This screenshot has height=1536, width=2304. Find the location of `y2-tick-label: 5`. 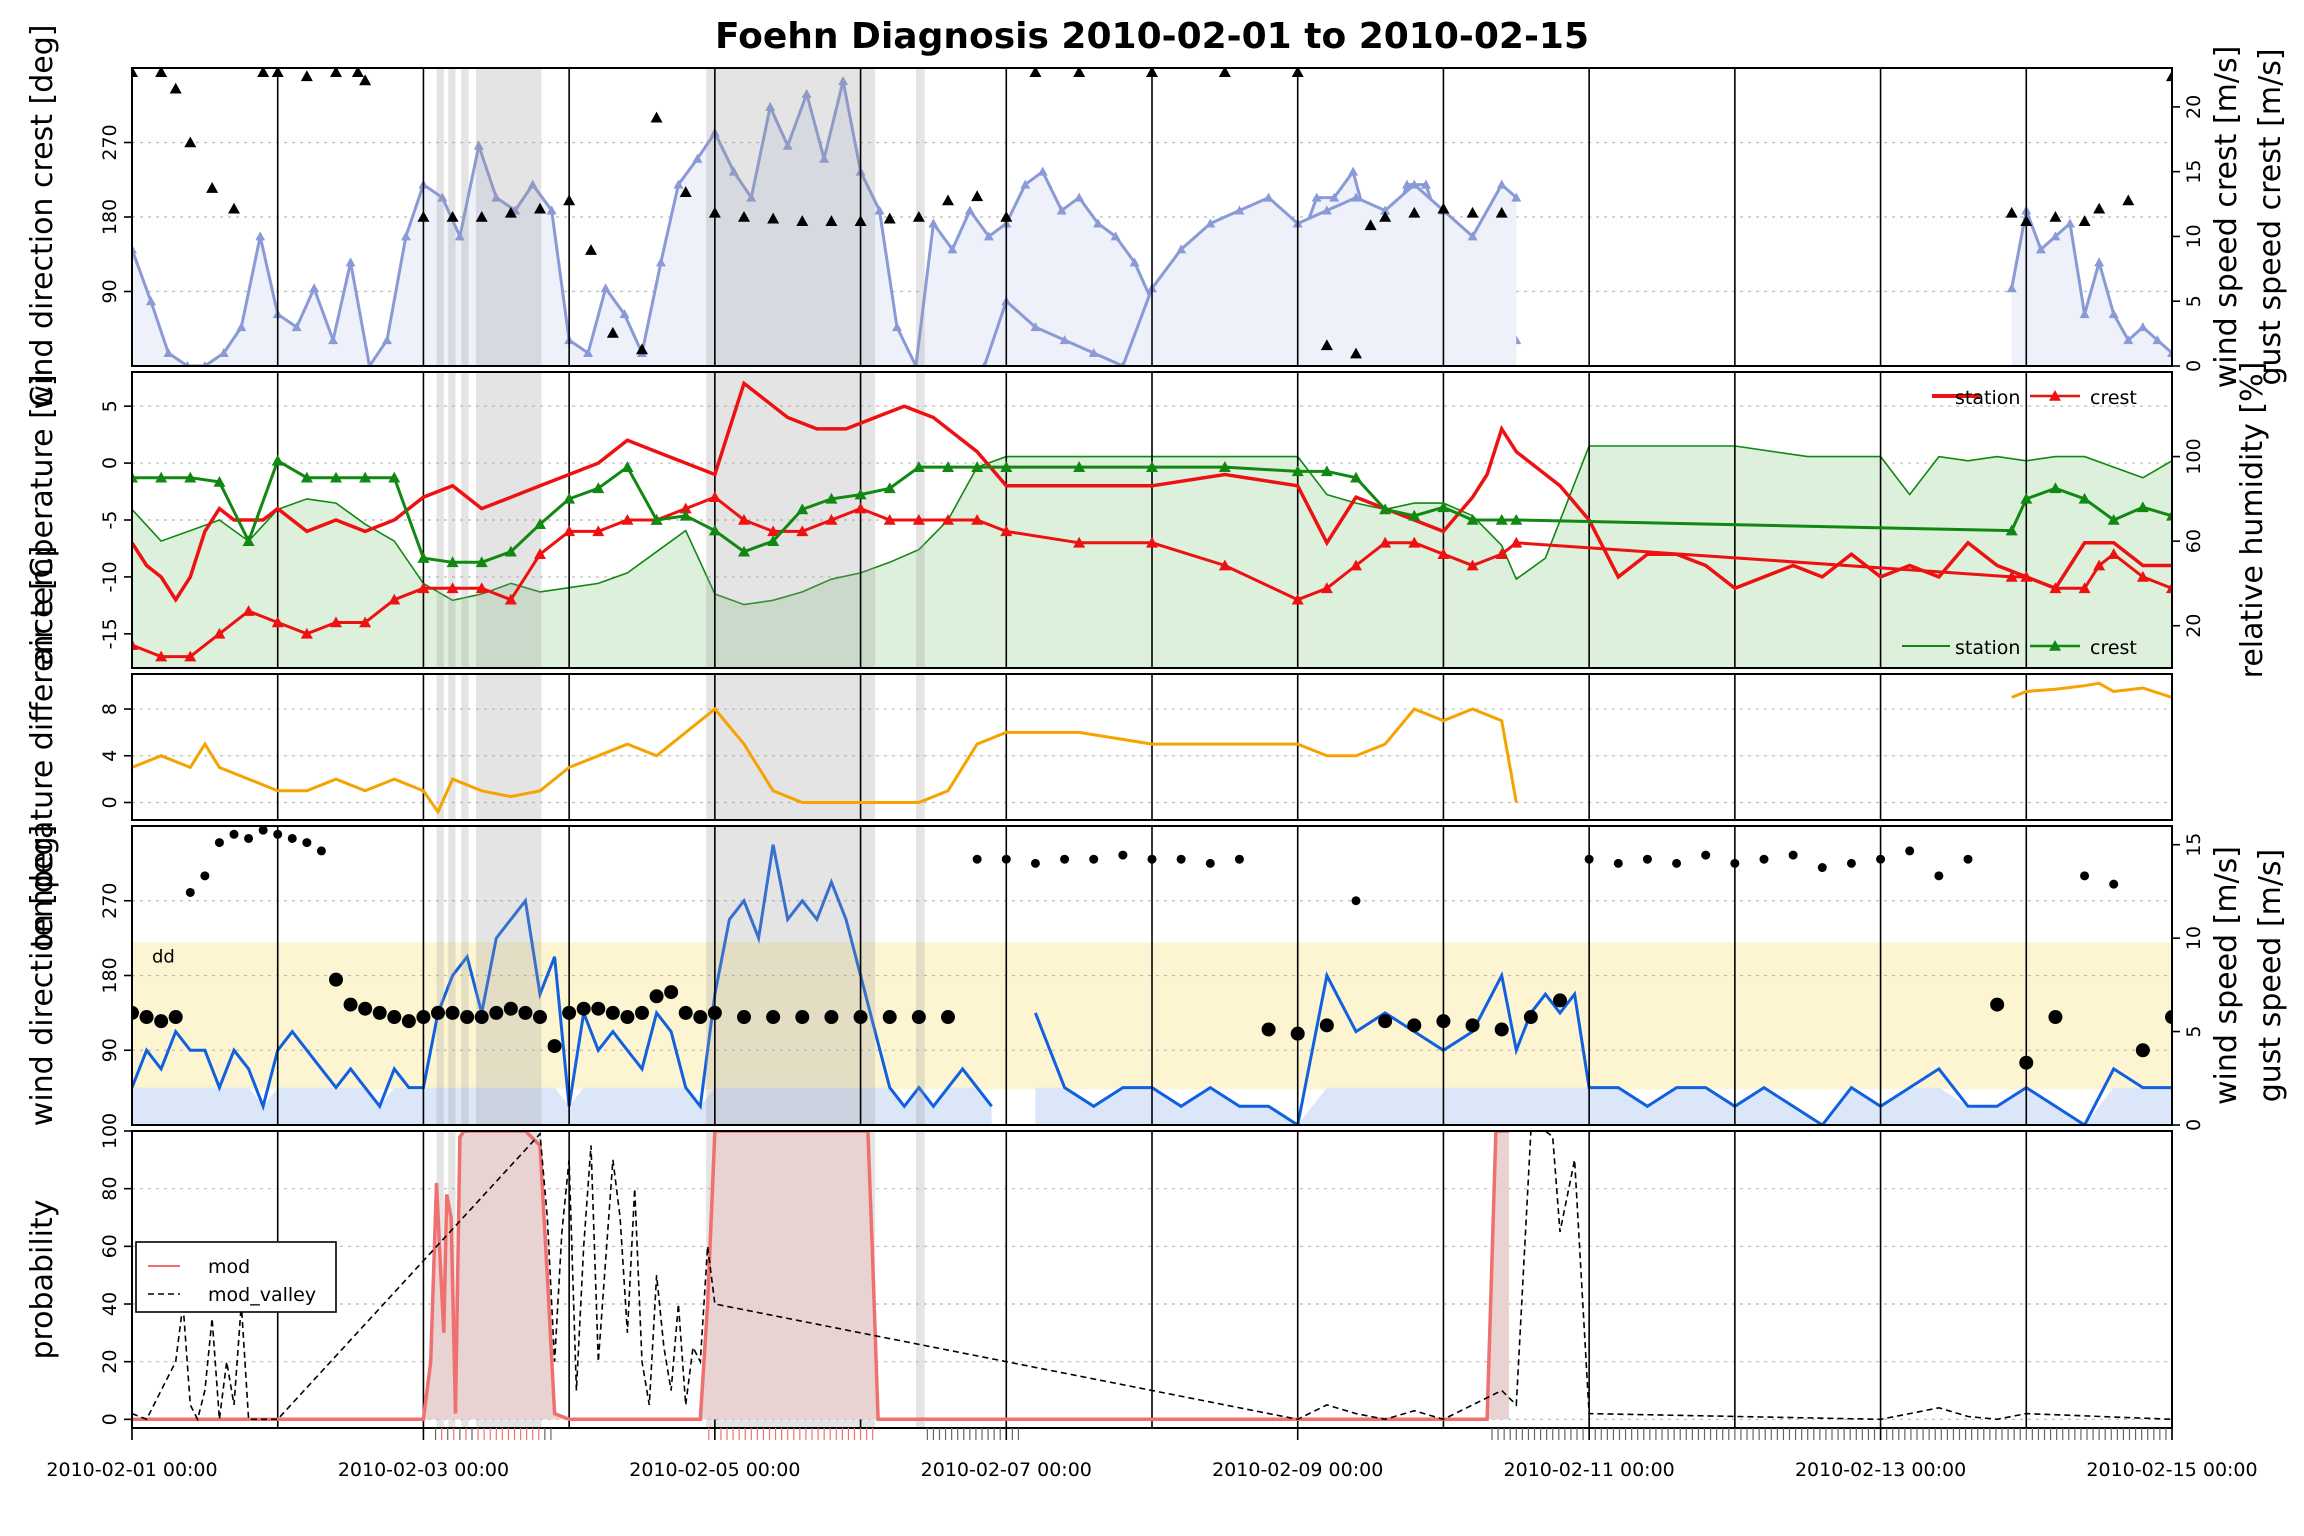

y2-tick-label: 5 is located at coordinates (2194, 301).